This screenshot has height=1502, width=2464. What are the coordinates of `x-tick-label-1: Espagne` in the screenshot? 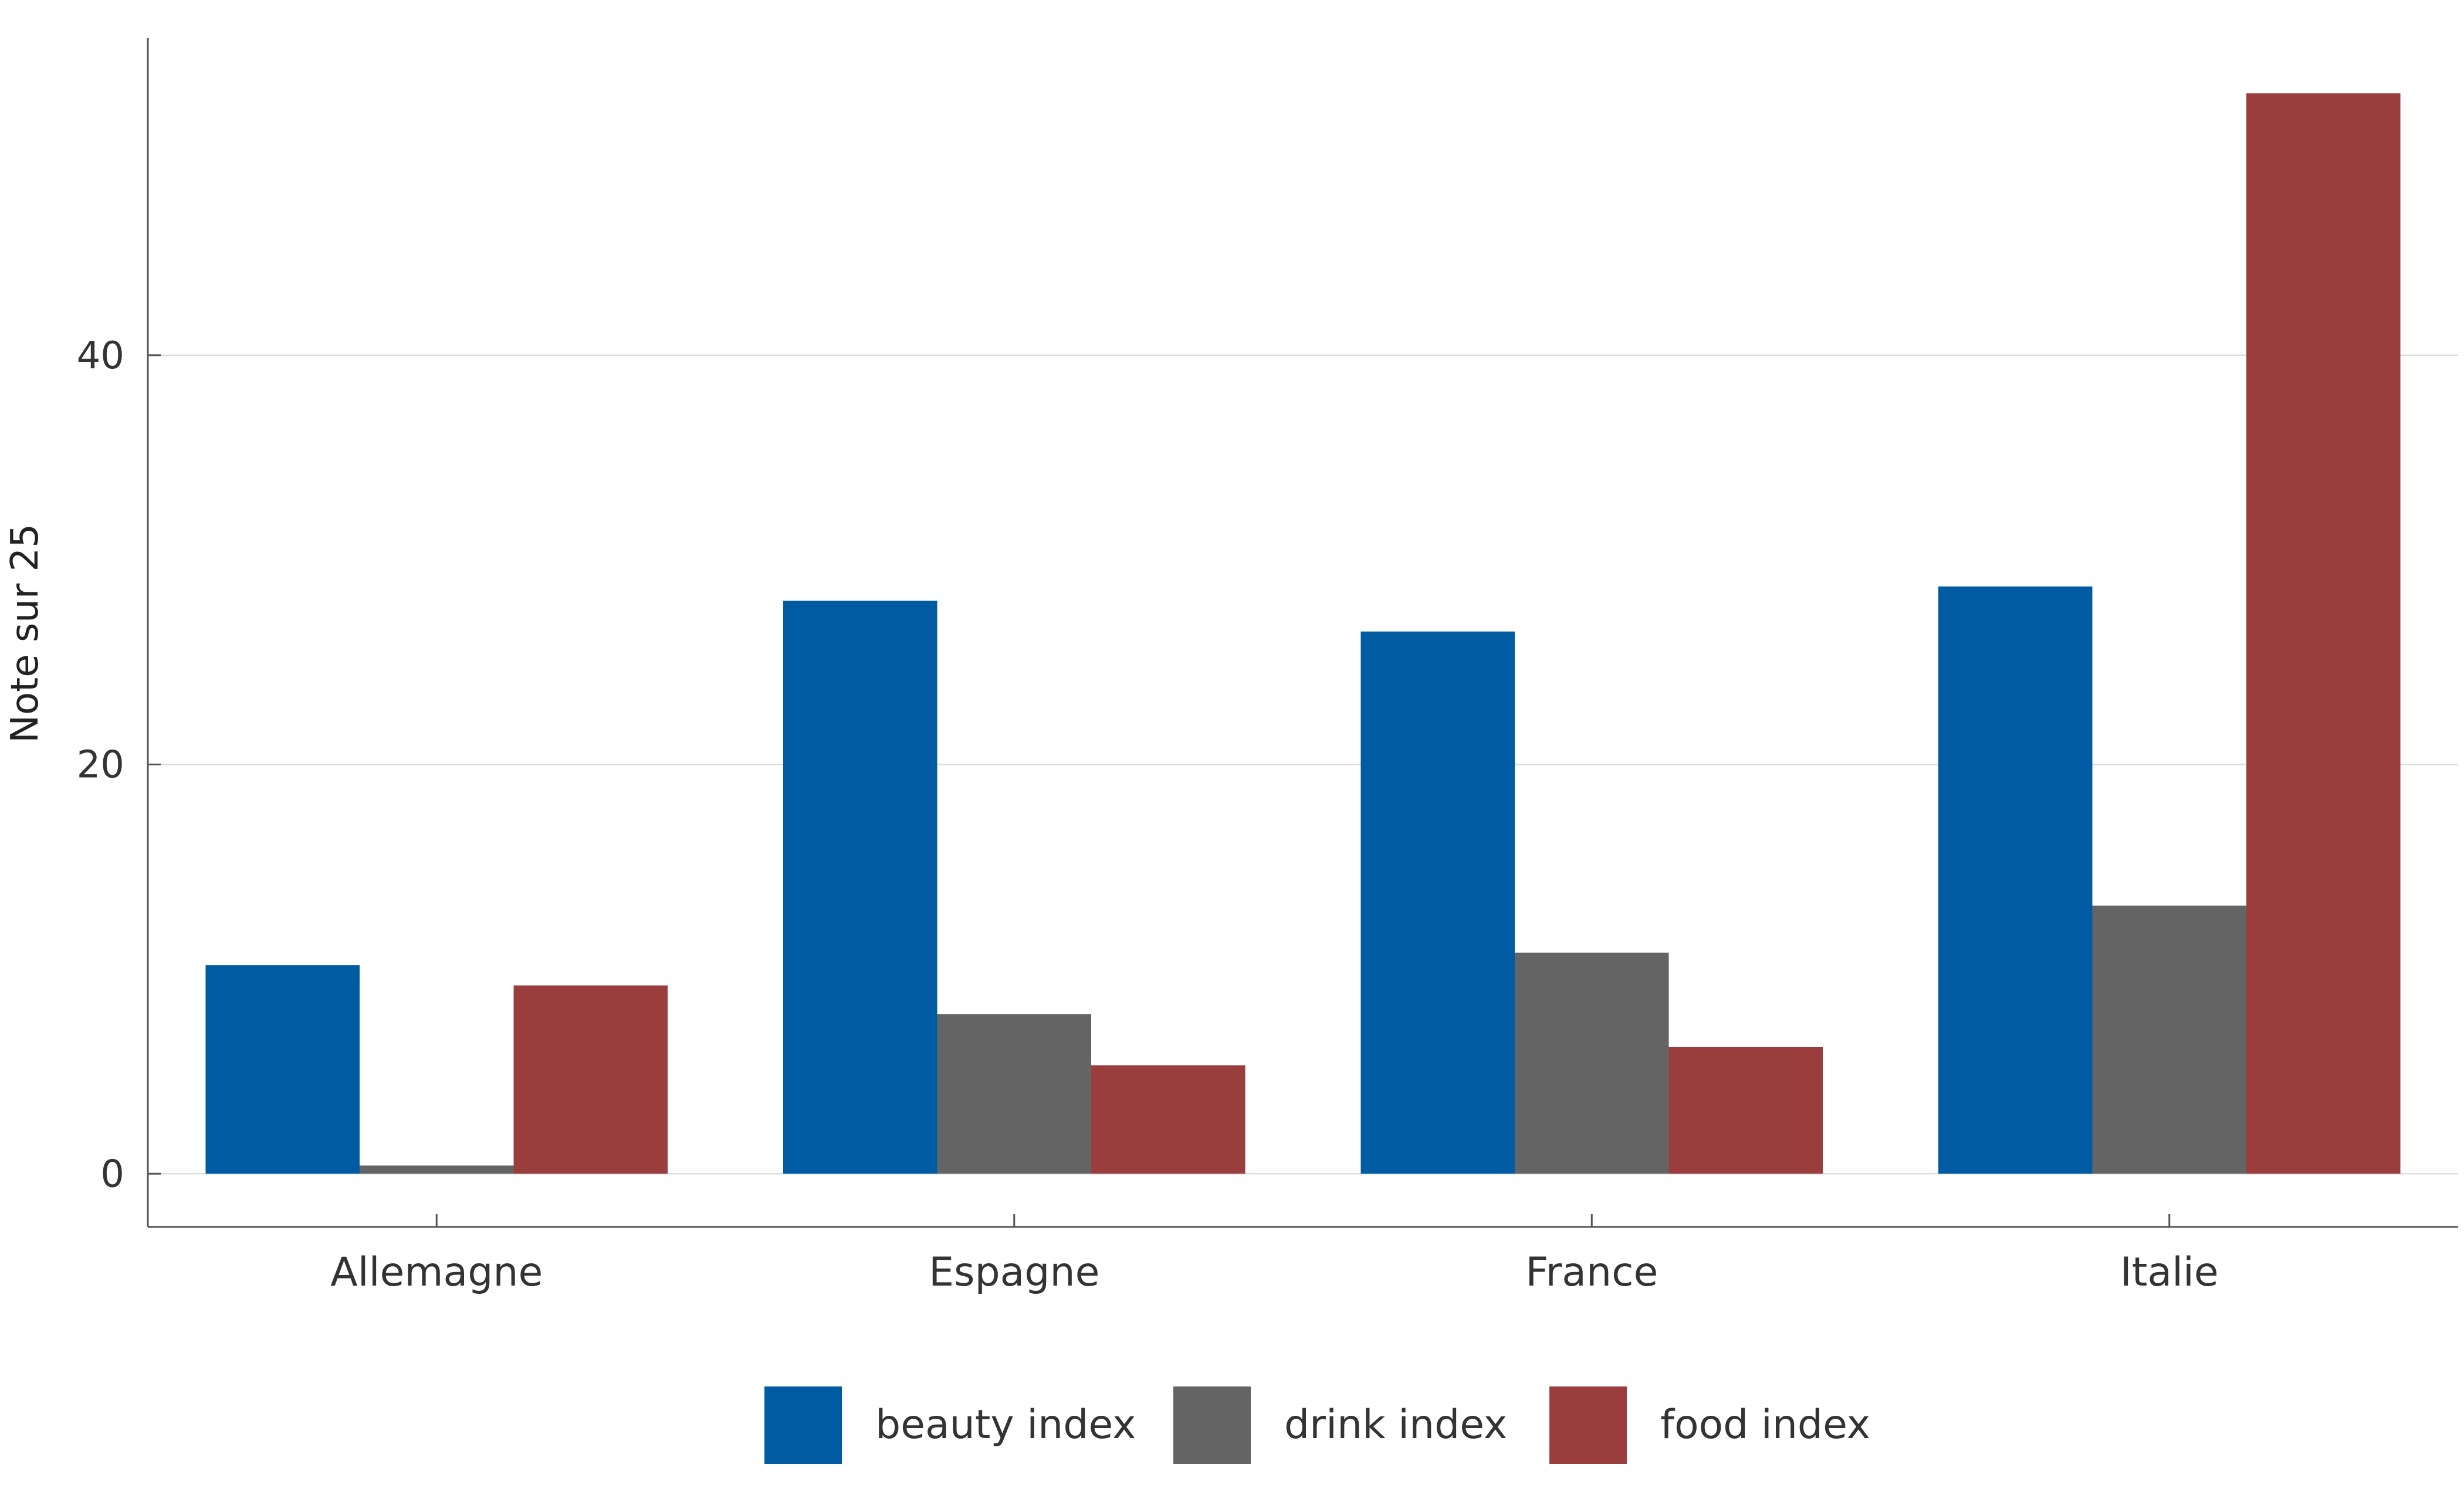 It's located at (1014, 1273).